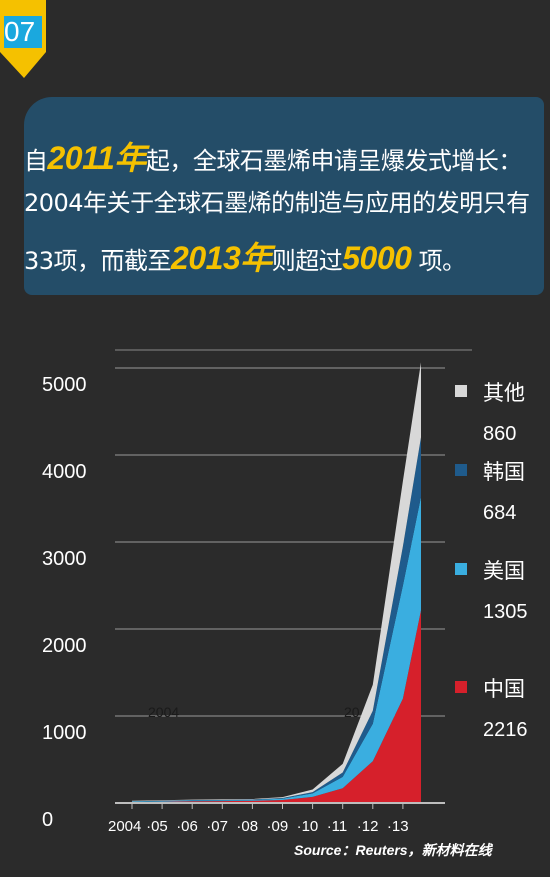 The height and width of the screenshot is (877, 550). What do you see at coordinates (308, 826) in the screenshot?
I see `x-tick-label: ·10` at bounding box center [308, 826].